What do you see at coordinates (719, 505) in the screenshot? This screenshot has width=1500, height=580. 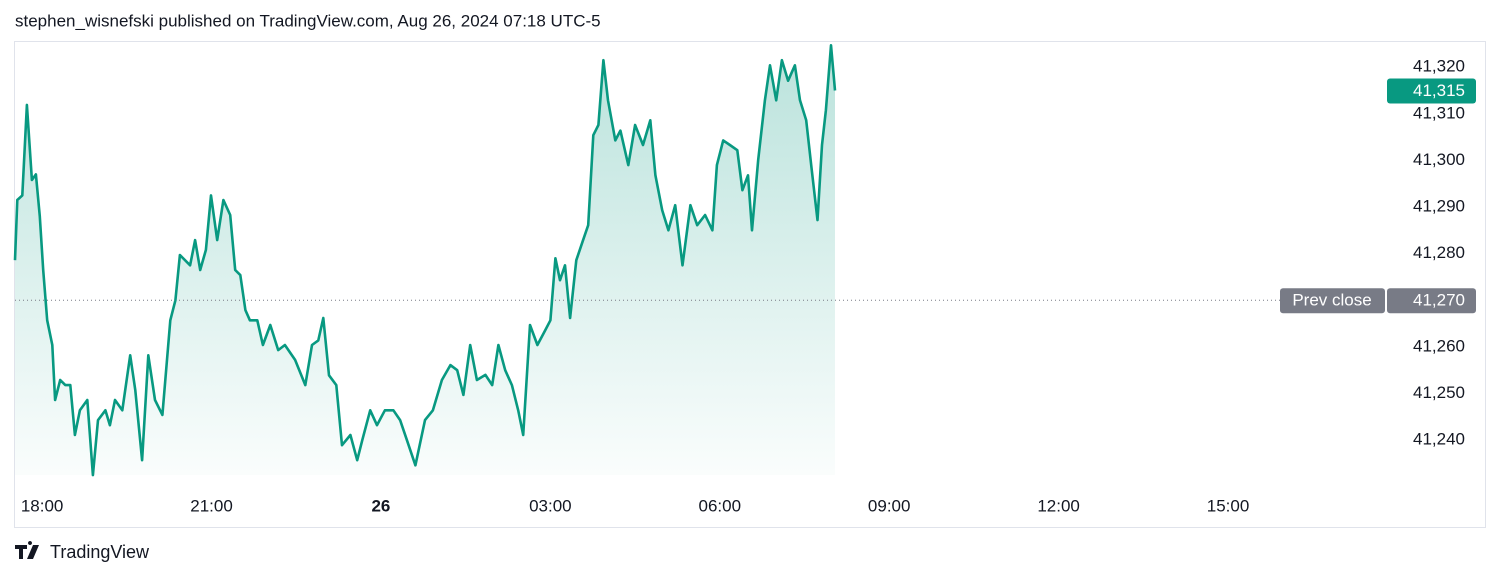 I see `x-tick-label: 06:00` at bounding box center [719, 505].